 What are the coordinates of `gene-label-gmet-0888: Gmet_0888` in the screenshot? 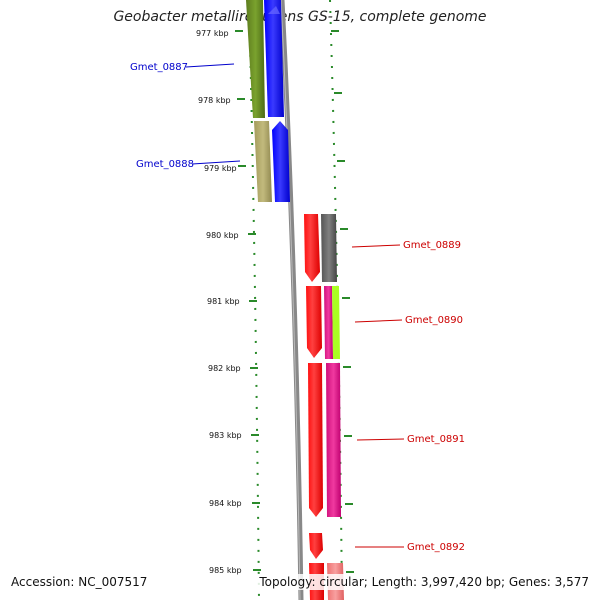 It's located at (165, 164).